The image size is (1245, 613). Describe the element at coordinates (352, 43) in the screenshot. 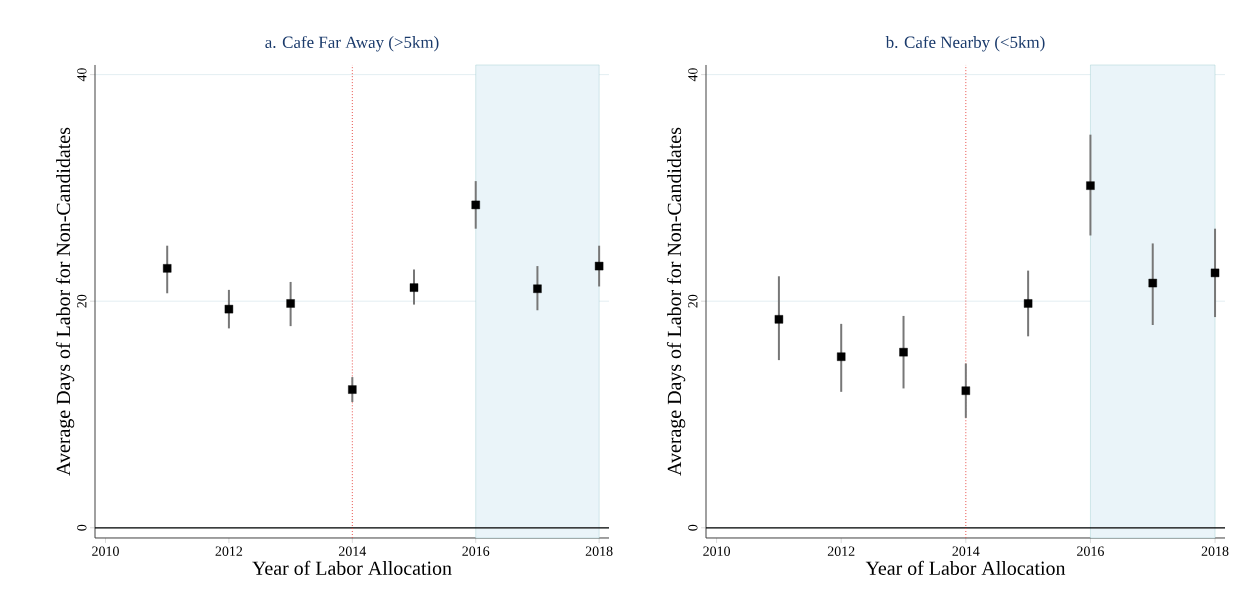

I see `chart-title: a. Cafe Far Away (>5km)` at that location.